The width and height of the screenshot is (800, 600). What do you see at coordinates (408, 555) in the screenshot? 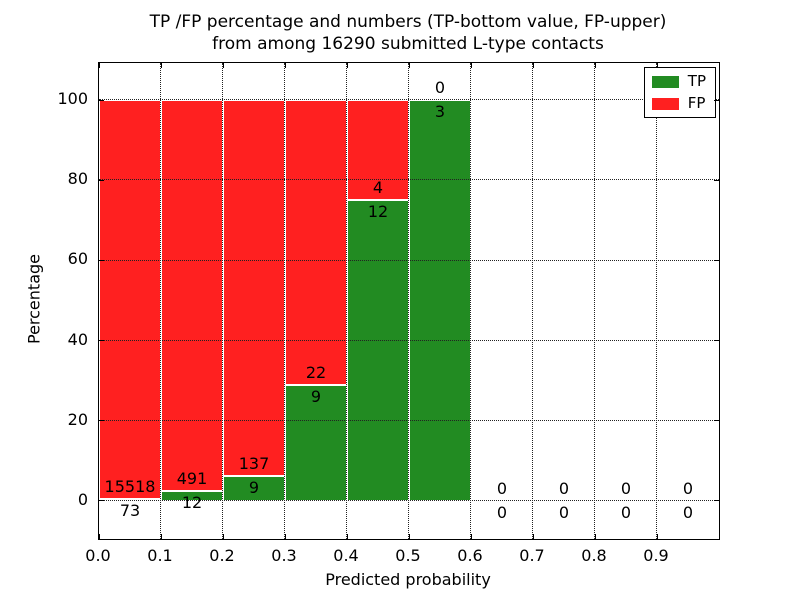
I see `x-tick-label: 0.5` at bounding box center [408, 555].